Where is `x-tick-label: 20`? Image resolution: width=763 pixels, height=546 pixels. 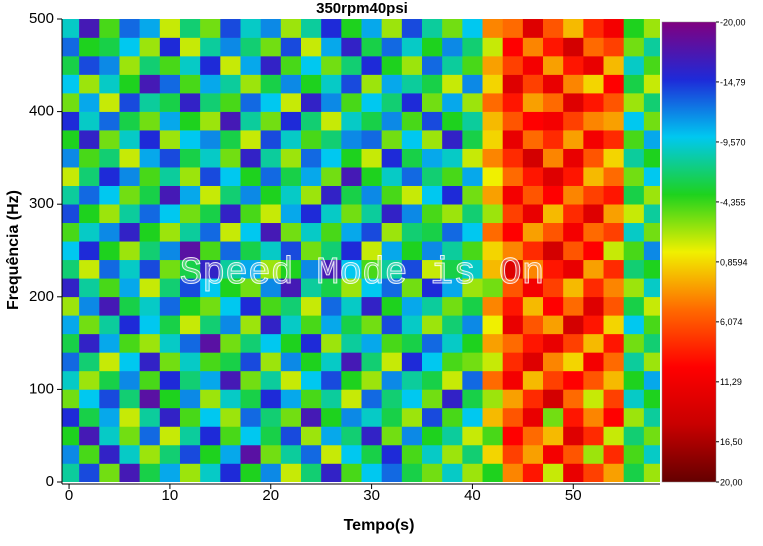 x-tick-label: 20 is located at coordinates (270, 495).